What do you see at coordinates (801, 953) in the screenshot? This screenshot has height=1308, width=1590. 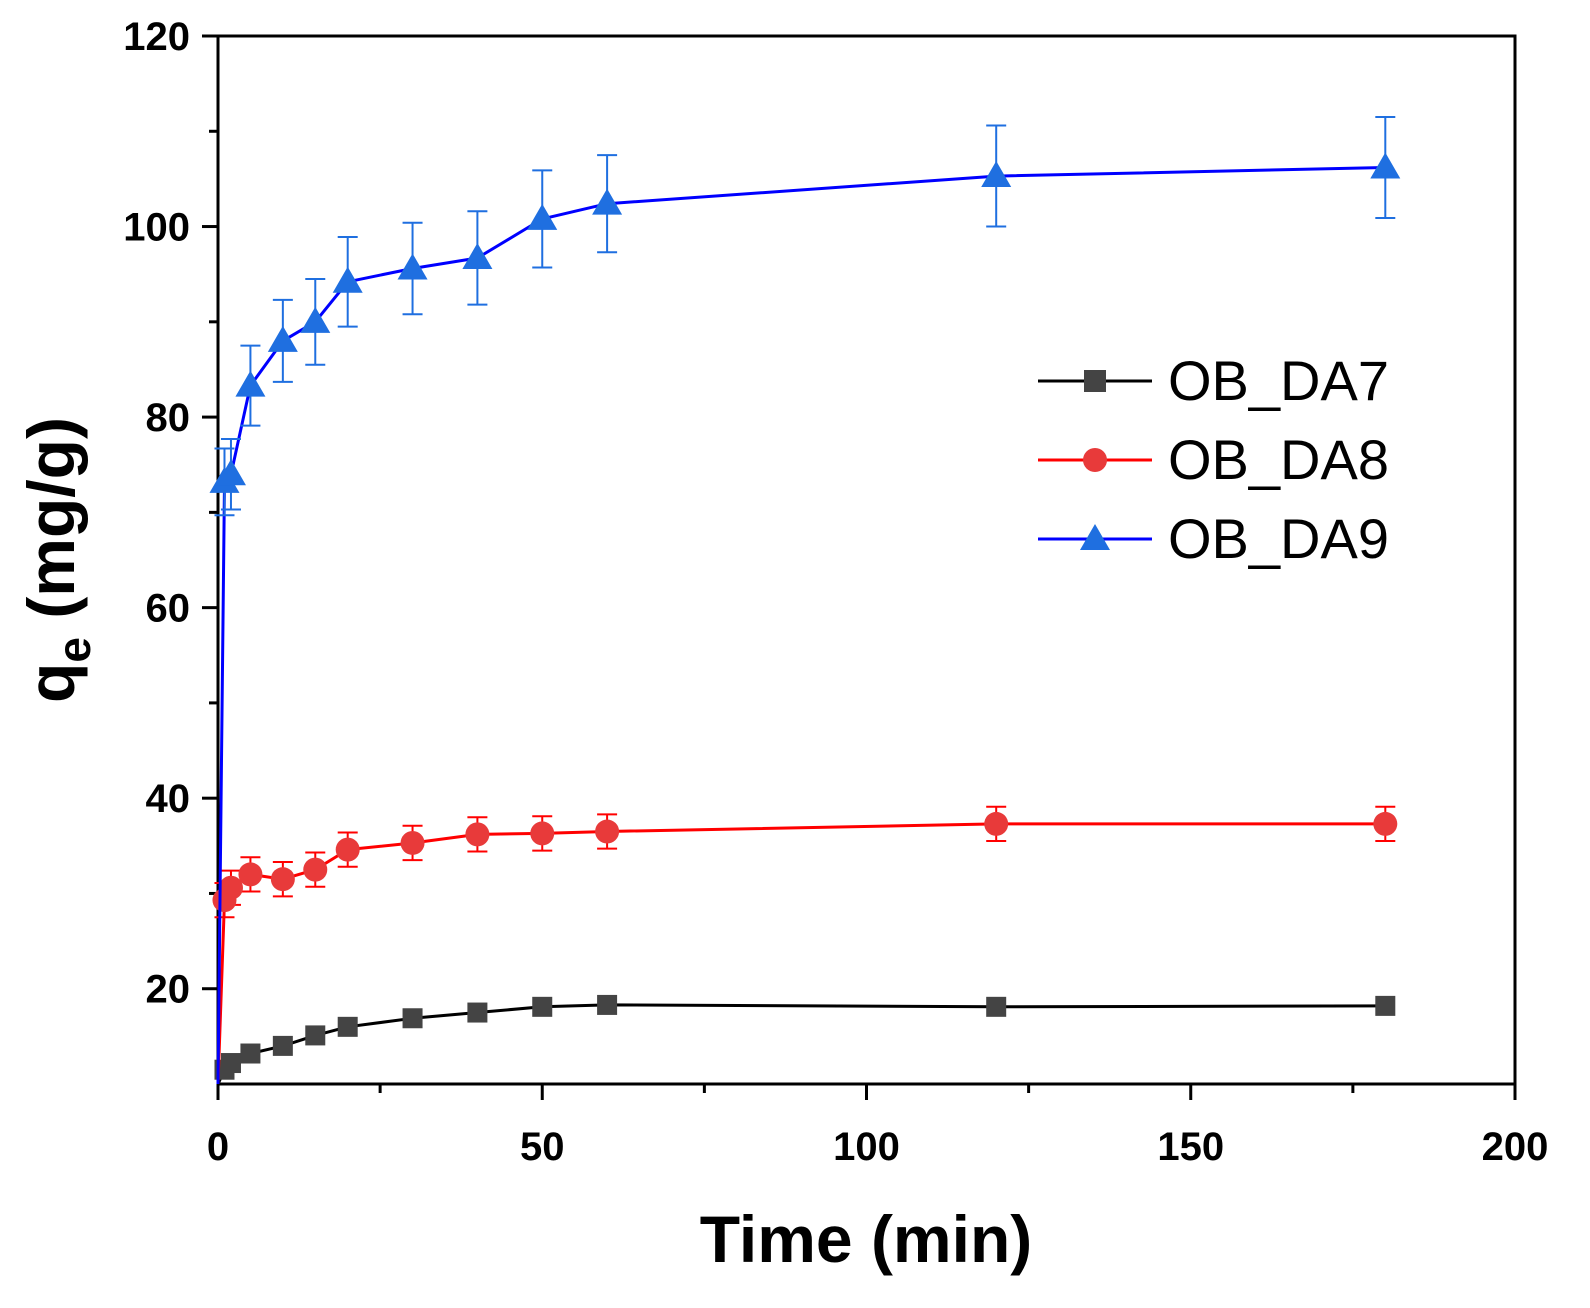 I see `series-line-ob-da8` at bounding box center [801, 953].